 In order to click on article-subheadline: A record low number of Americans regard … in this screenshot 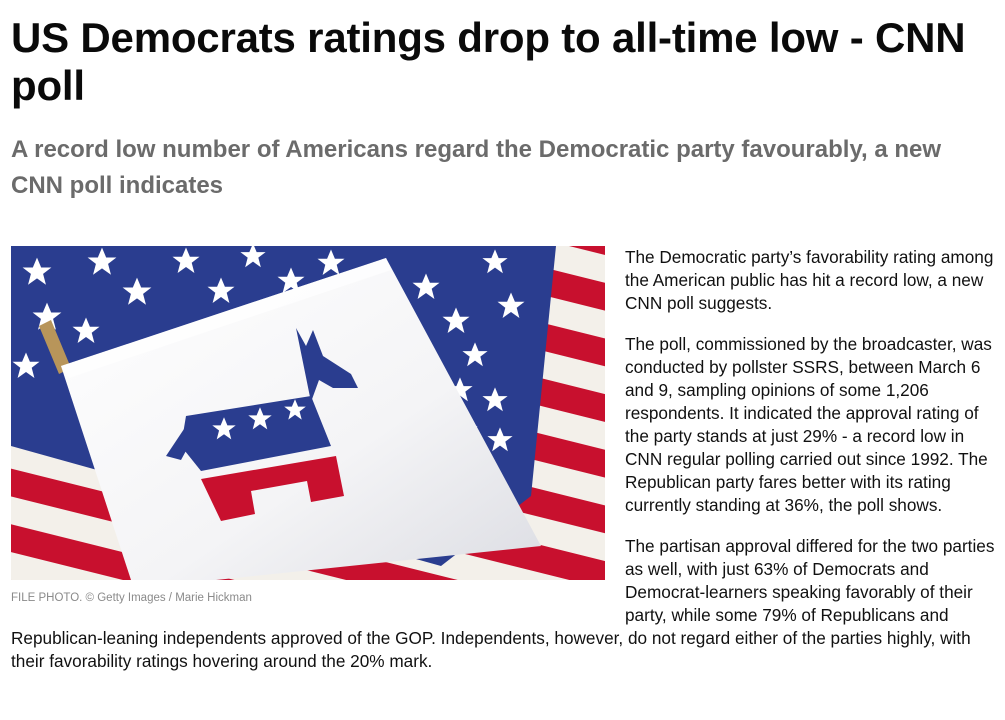, I will do `click(476, 167)`.